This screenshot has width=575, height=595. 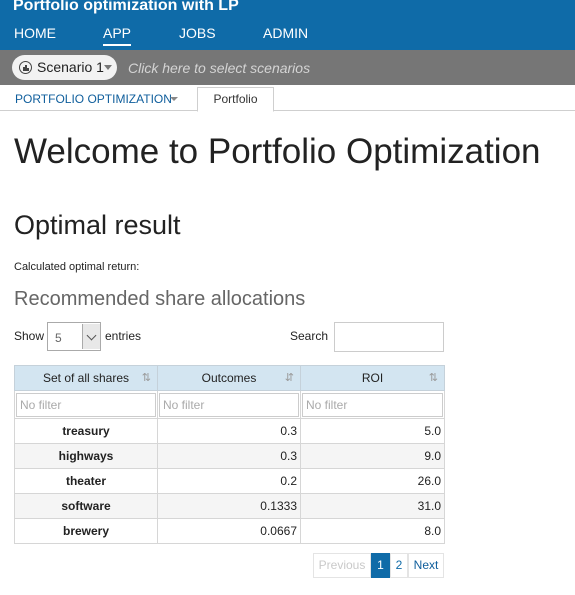 I want to click on filter-shares-input, so click(x=86, y=404).